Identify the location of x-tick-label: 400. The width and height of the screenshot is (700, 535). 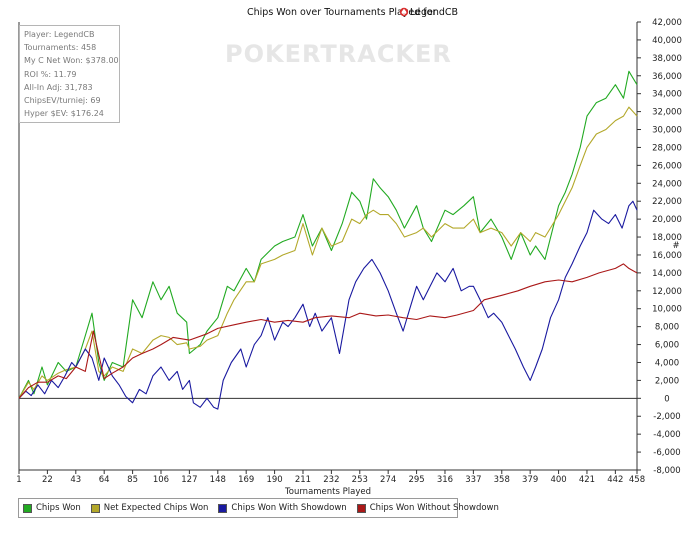
(558, 480).